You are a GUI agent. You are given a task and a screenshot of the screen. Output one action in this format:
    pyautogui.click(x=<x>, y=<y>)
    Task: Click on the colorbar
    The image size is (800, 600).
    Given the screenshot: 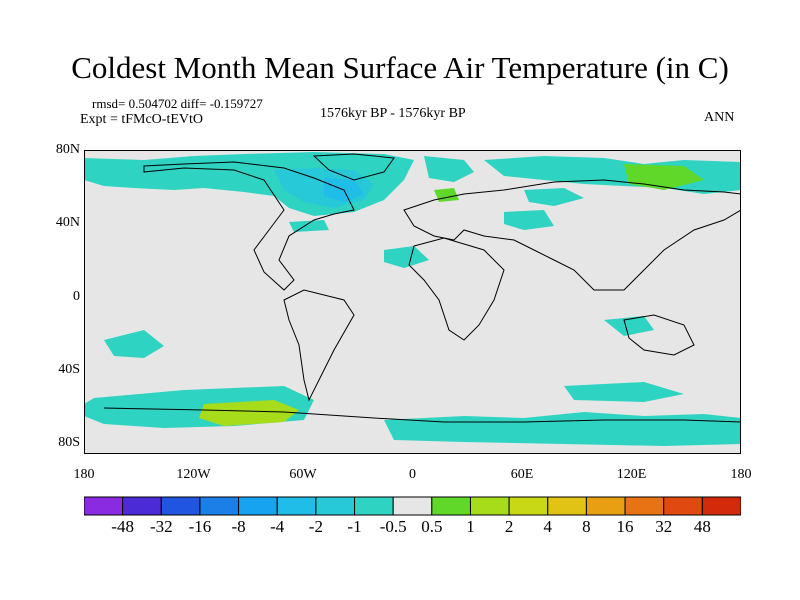 What is the action you would take?
    pyautogui.click(x=412, y=506)
    